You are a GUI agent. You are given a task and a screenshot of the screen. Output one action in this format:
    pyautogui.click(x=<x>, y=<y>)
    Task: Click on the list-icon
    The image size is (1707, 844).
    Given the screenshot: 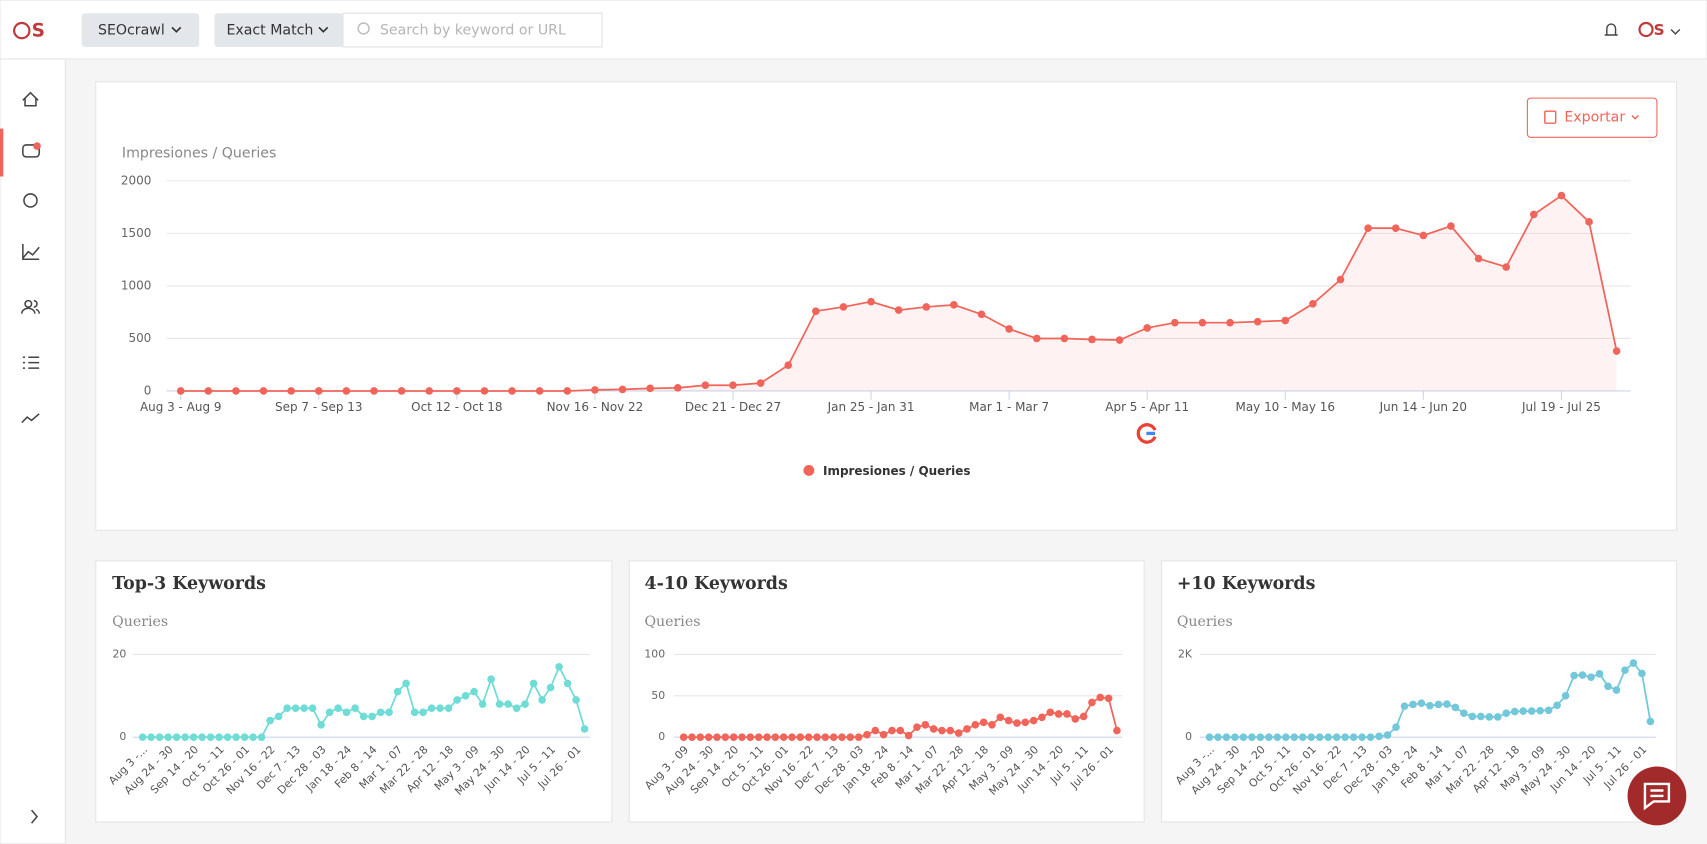 What is the action you would take?
    pyautogui.click(x=31, y=362)
    